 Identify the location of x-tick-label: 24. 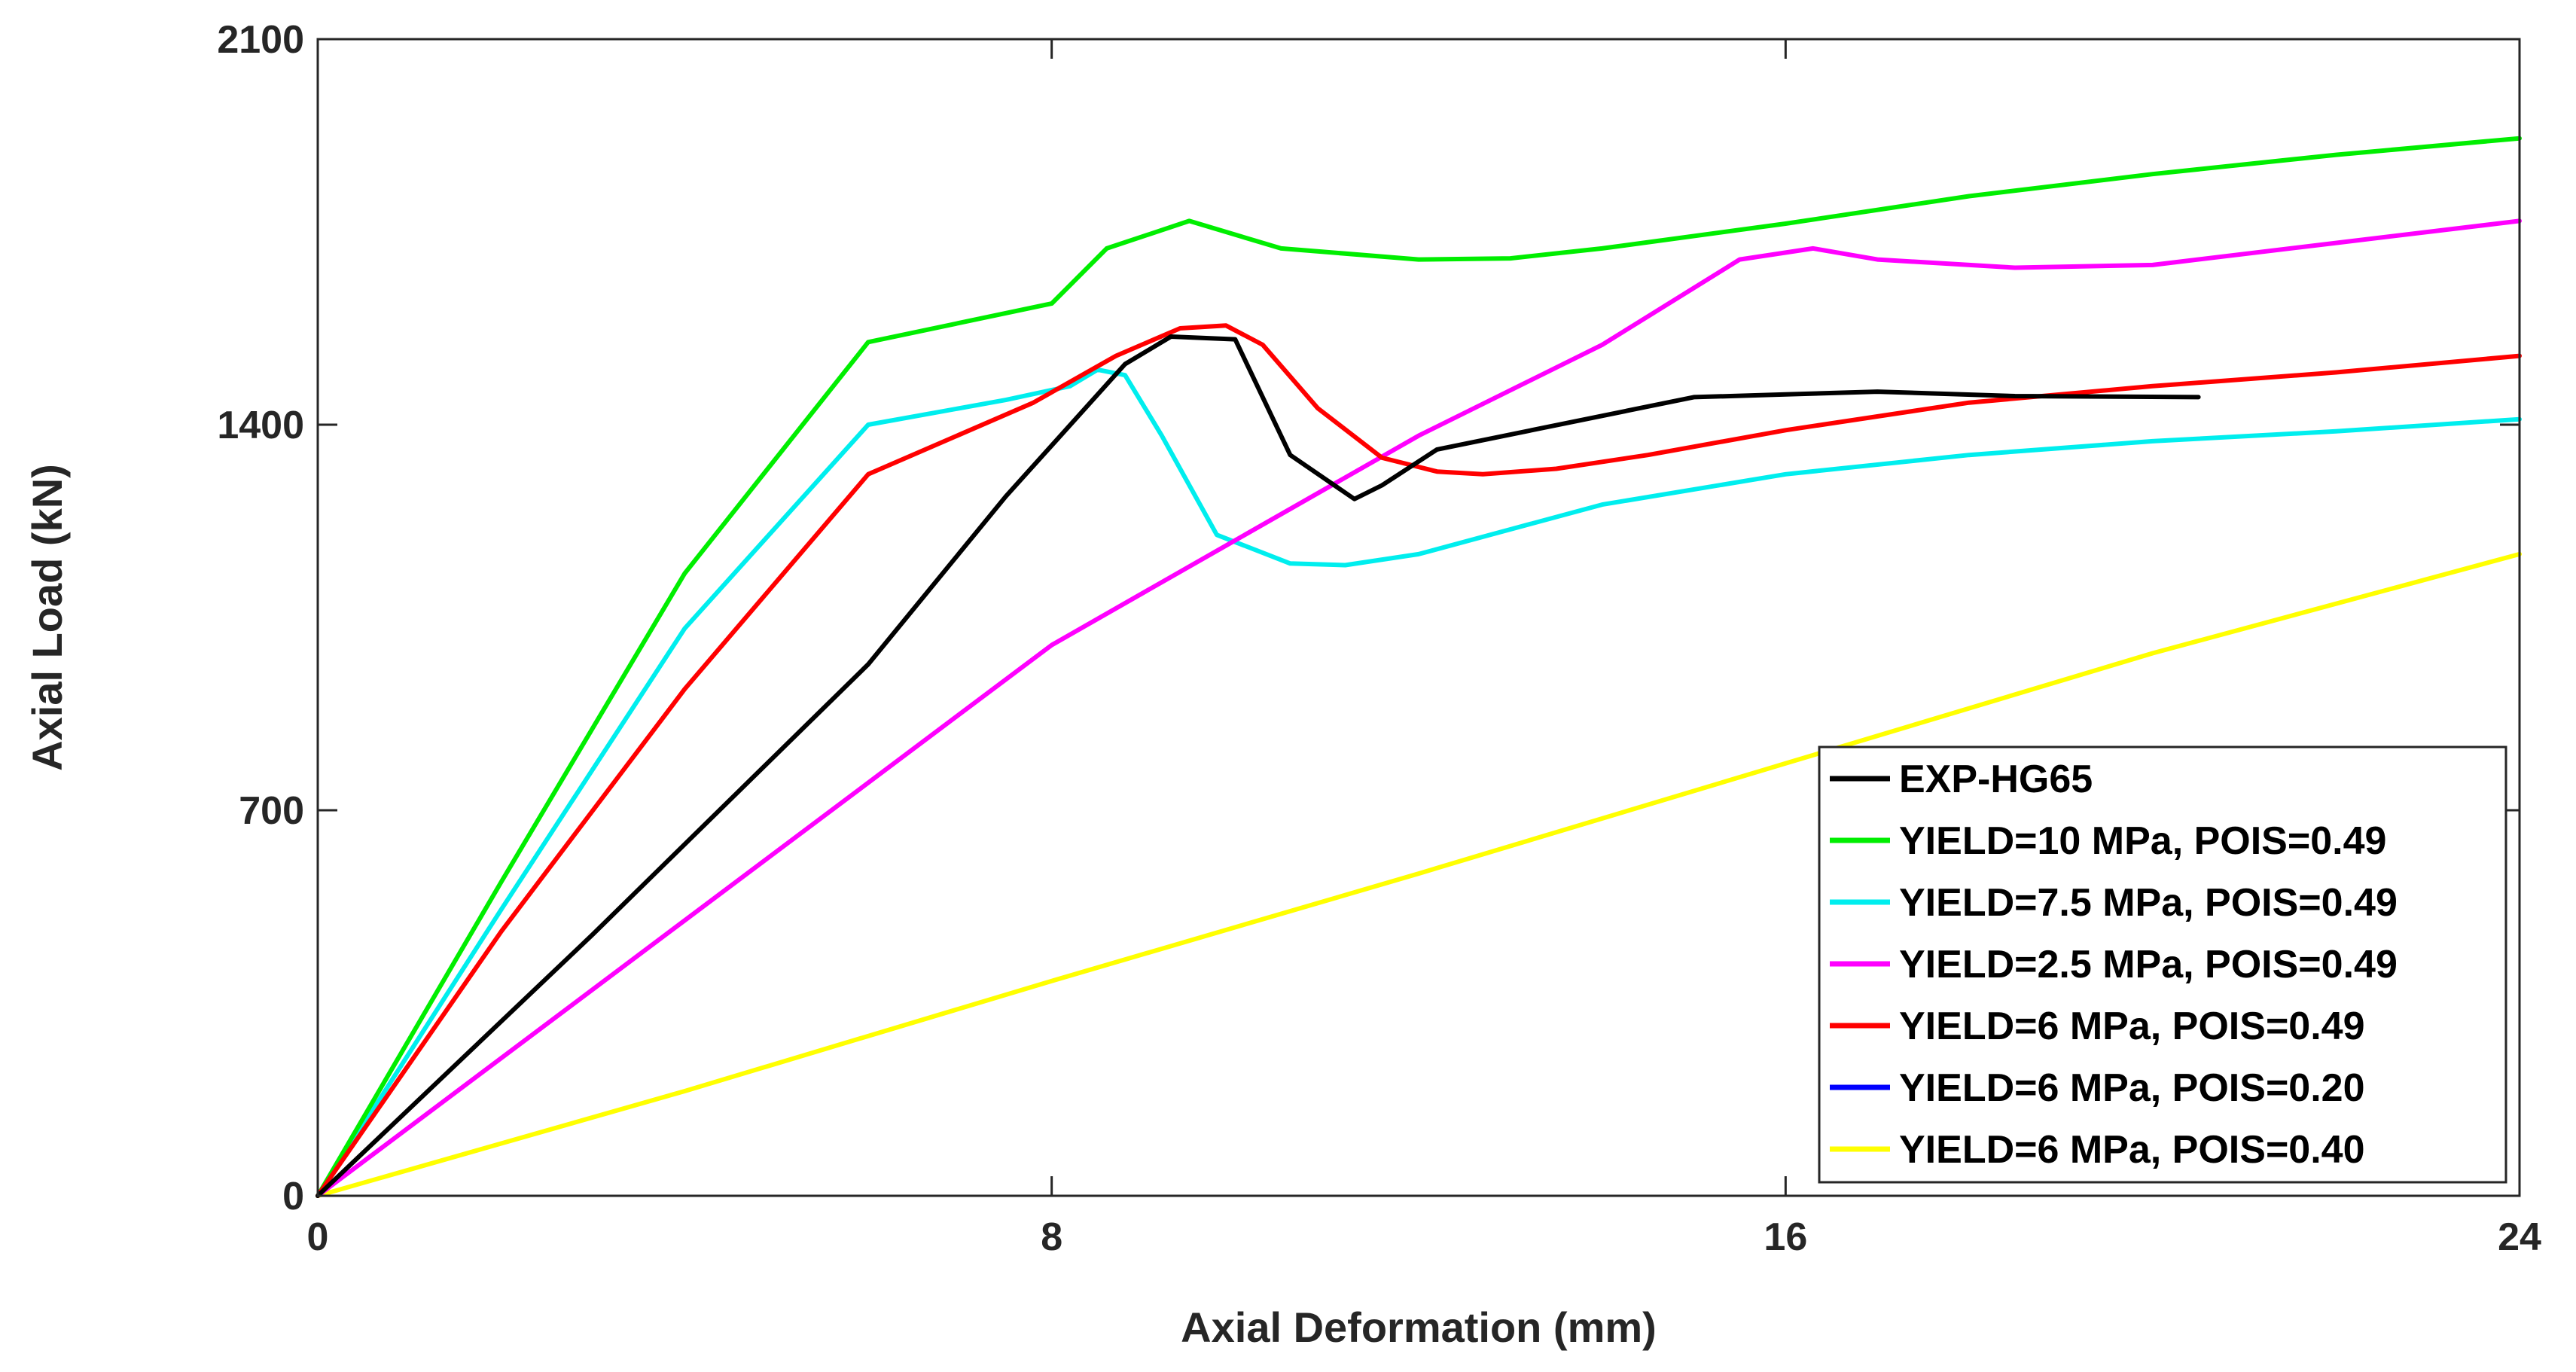
(2519, 1237).